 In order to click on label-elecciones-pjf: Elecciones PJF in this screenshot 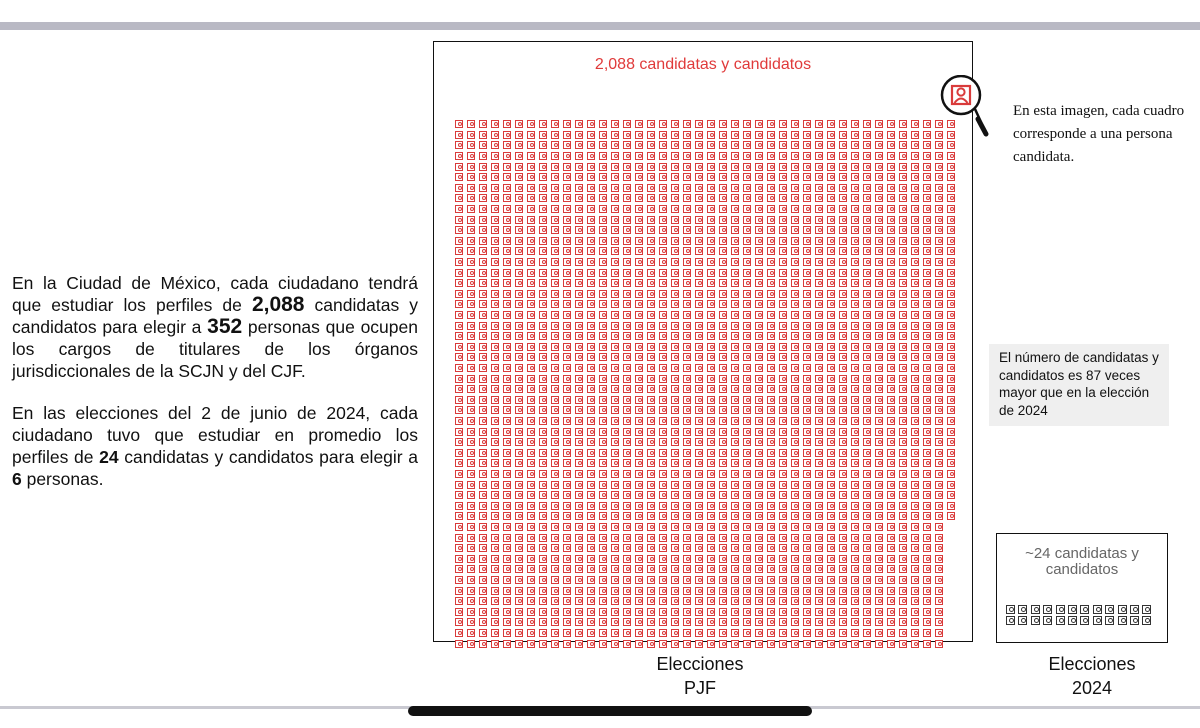, I will do `click(700, 676)`.